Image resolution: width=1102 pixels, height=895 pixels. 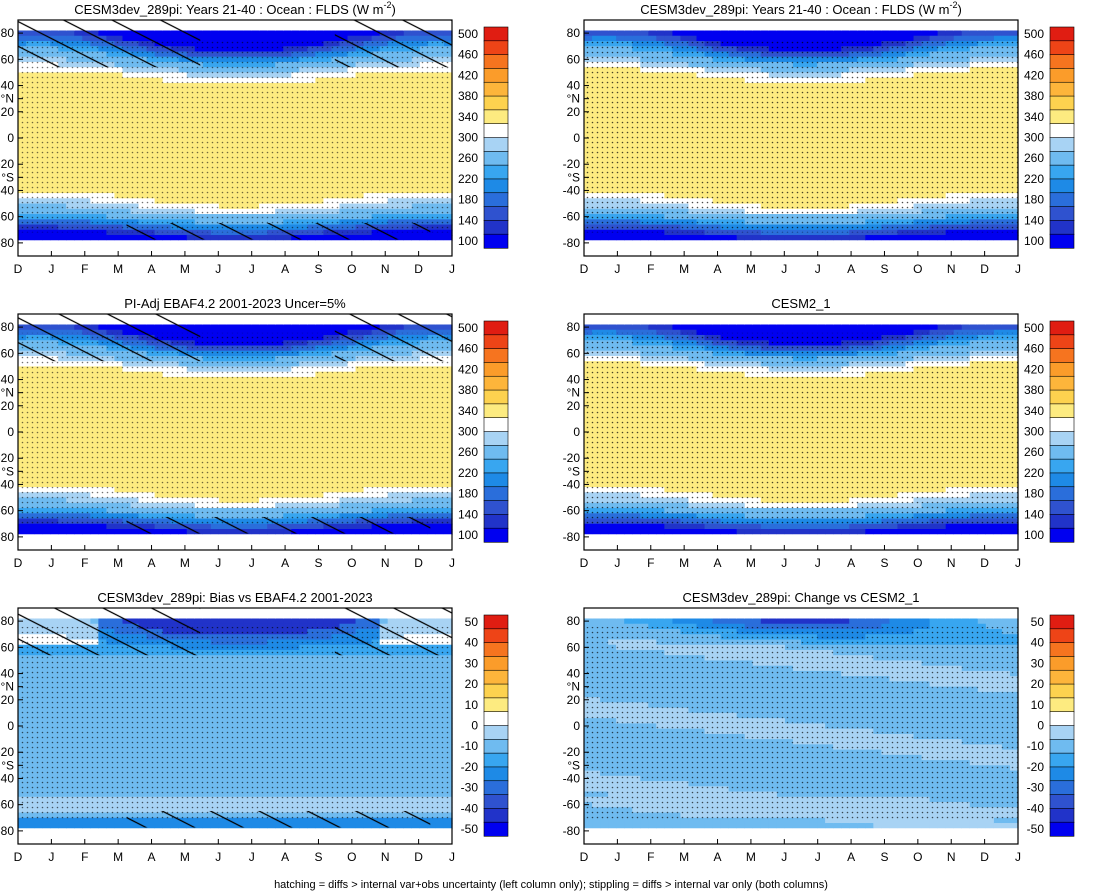 I want to click on x-tick-label: F, so click(x=84, y=269).